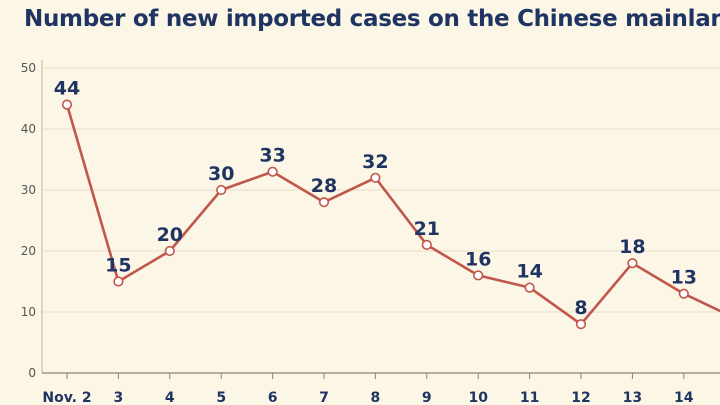 Image resolution: width=720 pixels, height=405 pixels. I want to click on data-label-5: 28, so click(324, 186).